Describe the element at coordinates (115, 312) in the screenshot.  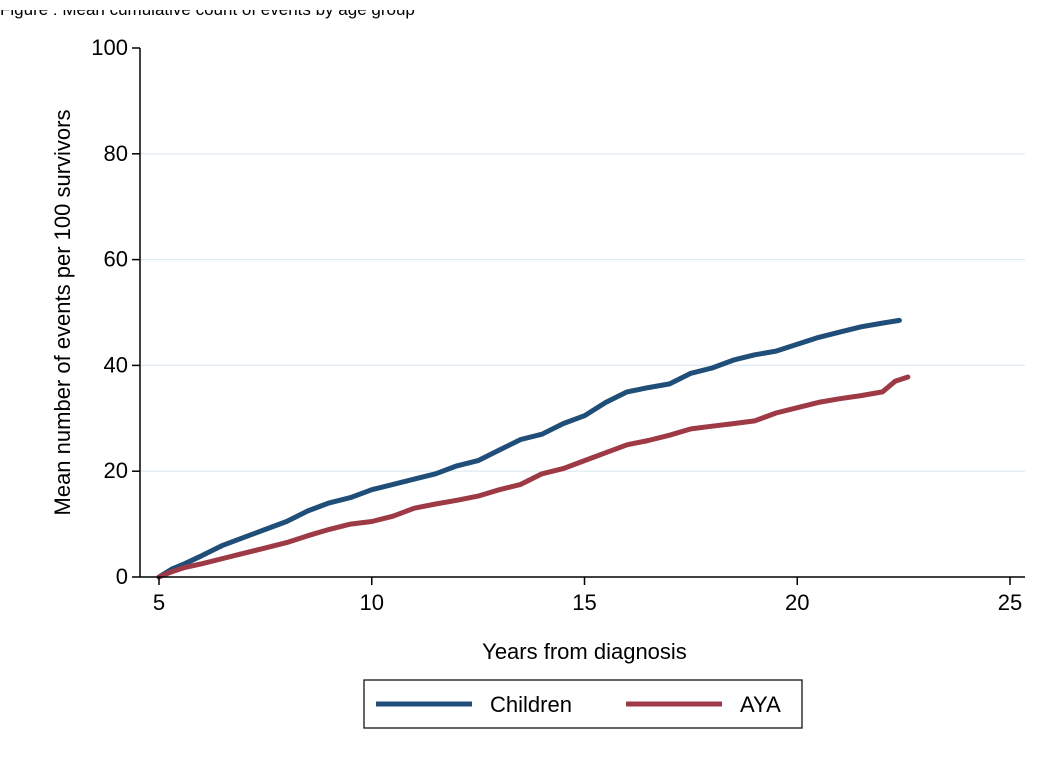
I see `y-axis-ticks: 0 20 40 60 80 100` at that location.